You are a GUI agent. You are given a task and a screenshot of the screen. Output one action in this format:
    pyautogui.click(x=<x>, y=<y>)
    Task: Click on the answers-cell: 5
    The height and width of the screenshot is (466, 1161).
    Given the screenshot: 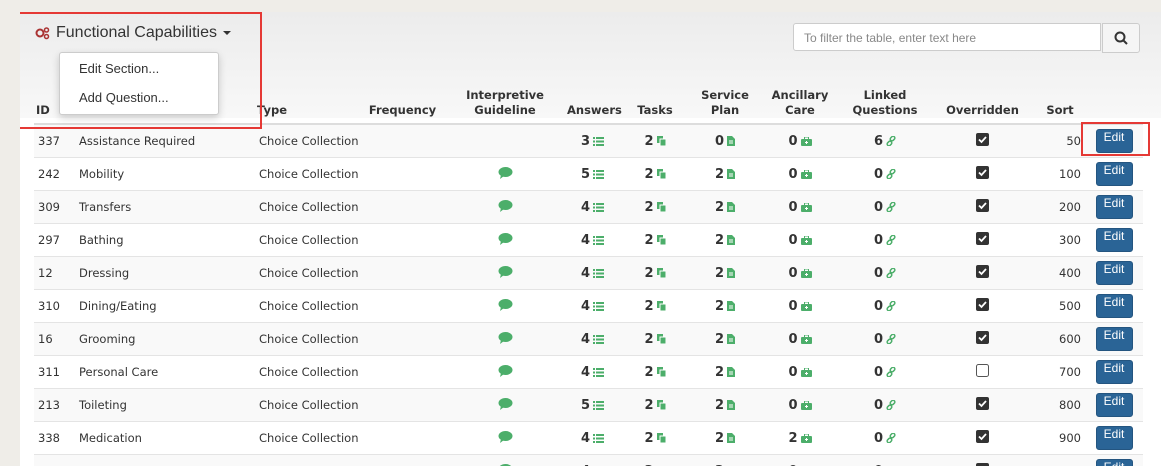 What is the action you would take?
    pyautogui.click(x=592, y=405)
    